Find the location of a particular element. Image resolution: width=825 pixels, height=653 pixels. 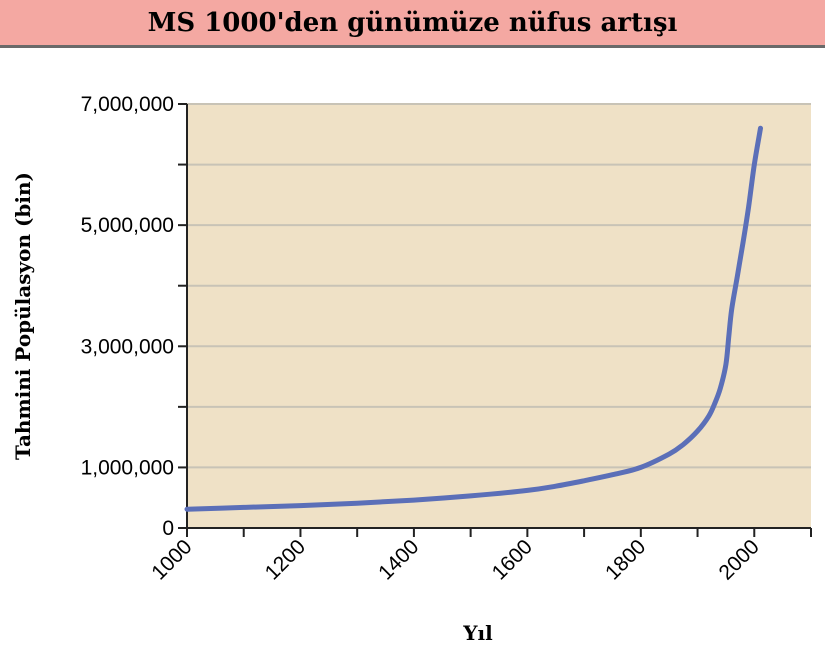

x-axis-label: Yıl is located at coordinates (477, 633).